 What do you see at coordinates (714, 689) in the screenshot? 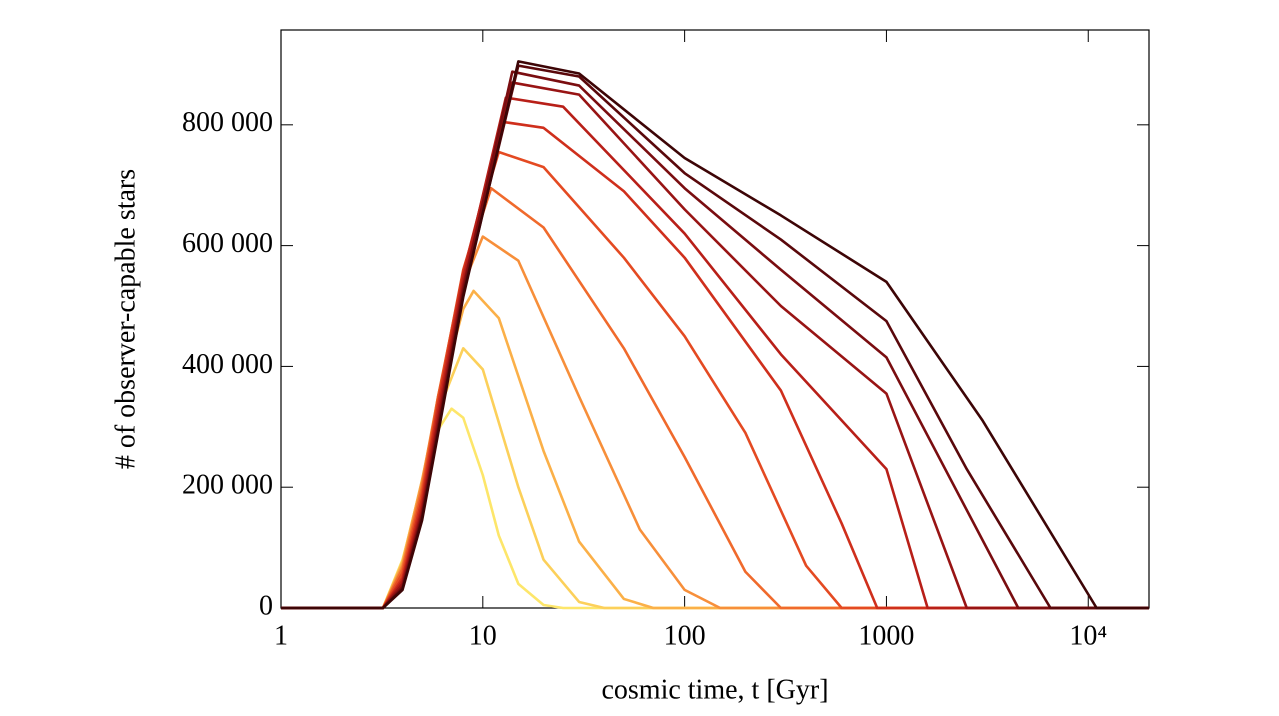
I see `x-axis-label: cosmic time, t [Gyr]` at bounding box center [714, 689].